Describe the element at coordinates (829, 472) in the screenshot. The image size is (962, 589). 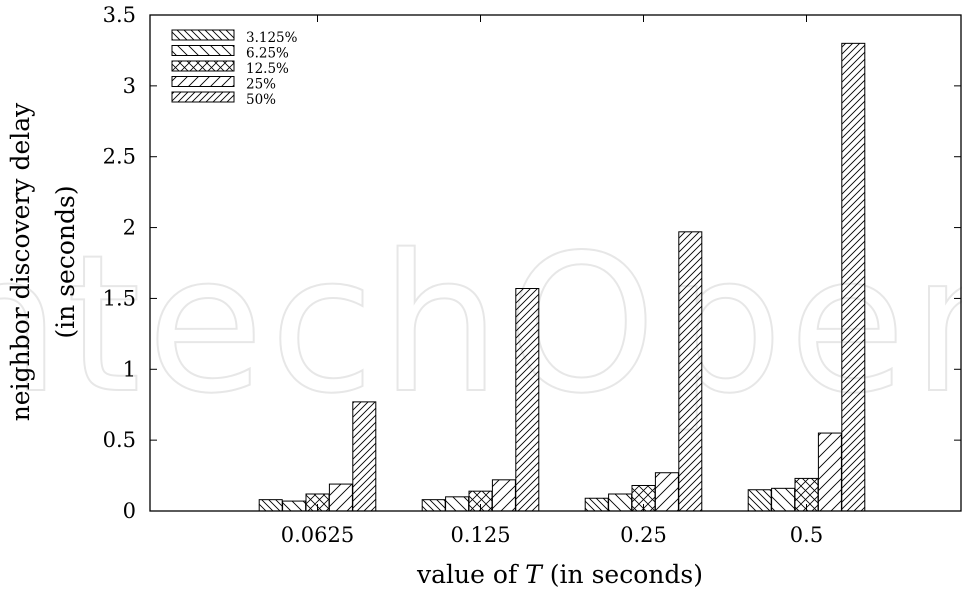
I see `bar-25--0.5` at that location.